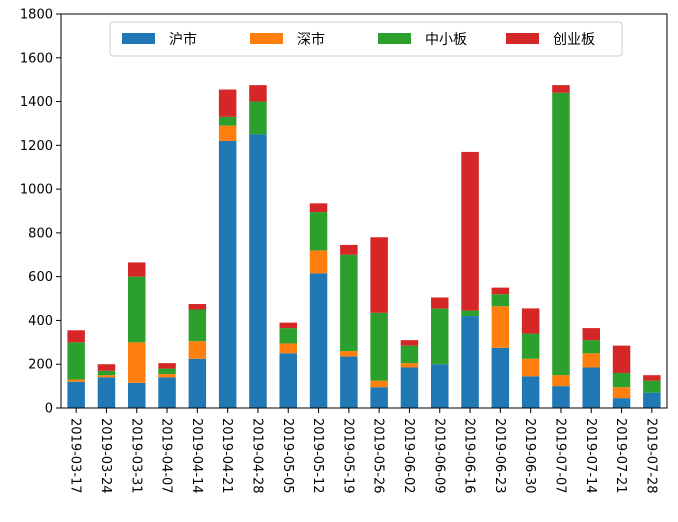  Describe the element at coordinates (196, 456) in the screenshot. I see `x-tick-label: 2019-04-14` at that location.